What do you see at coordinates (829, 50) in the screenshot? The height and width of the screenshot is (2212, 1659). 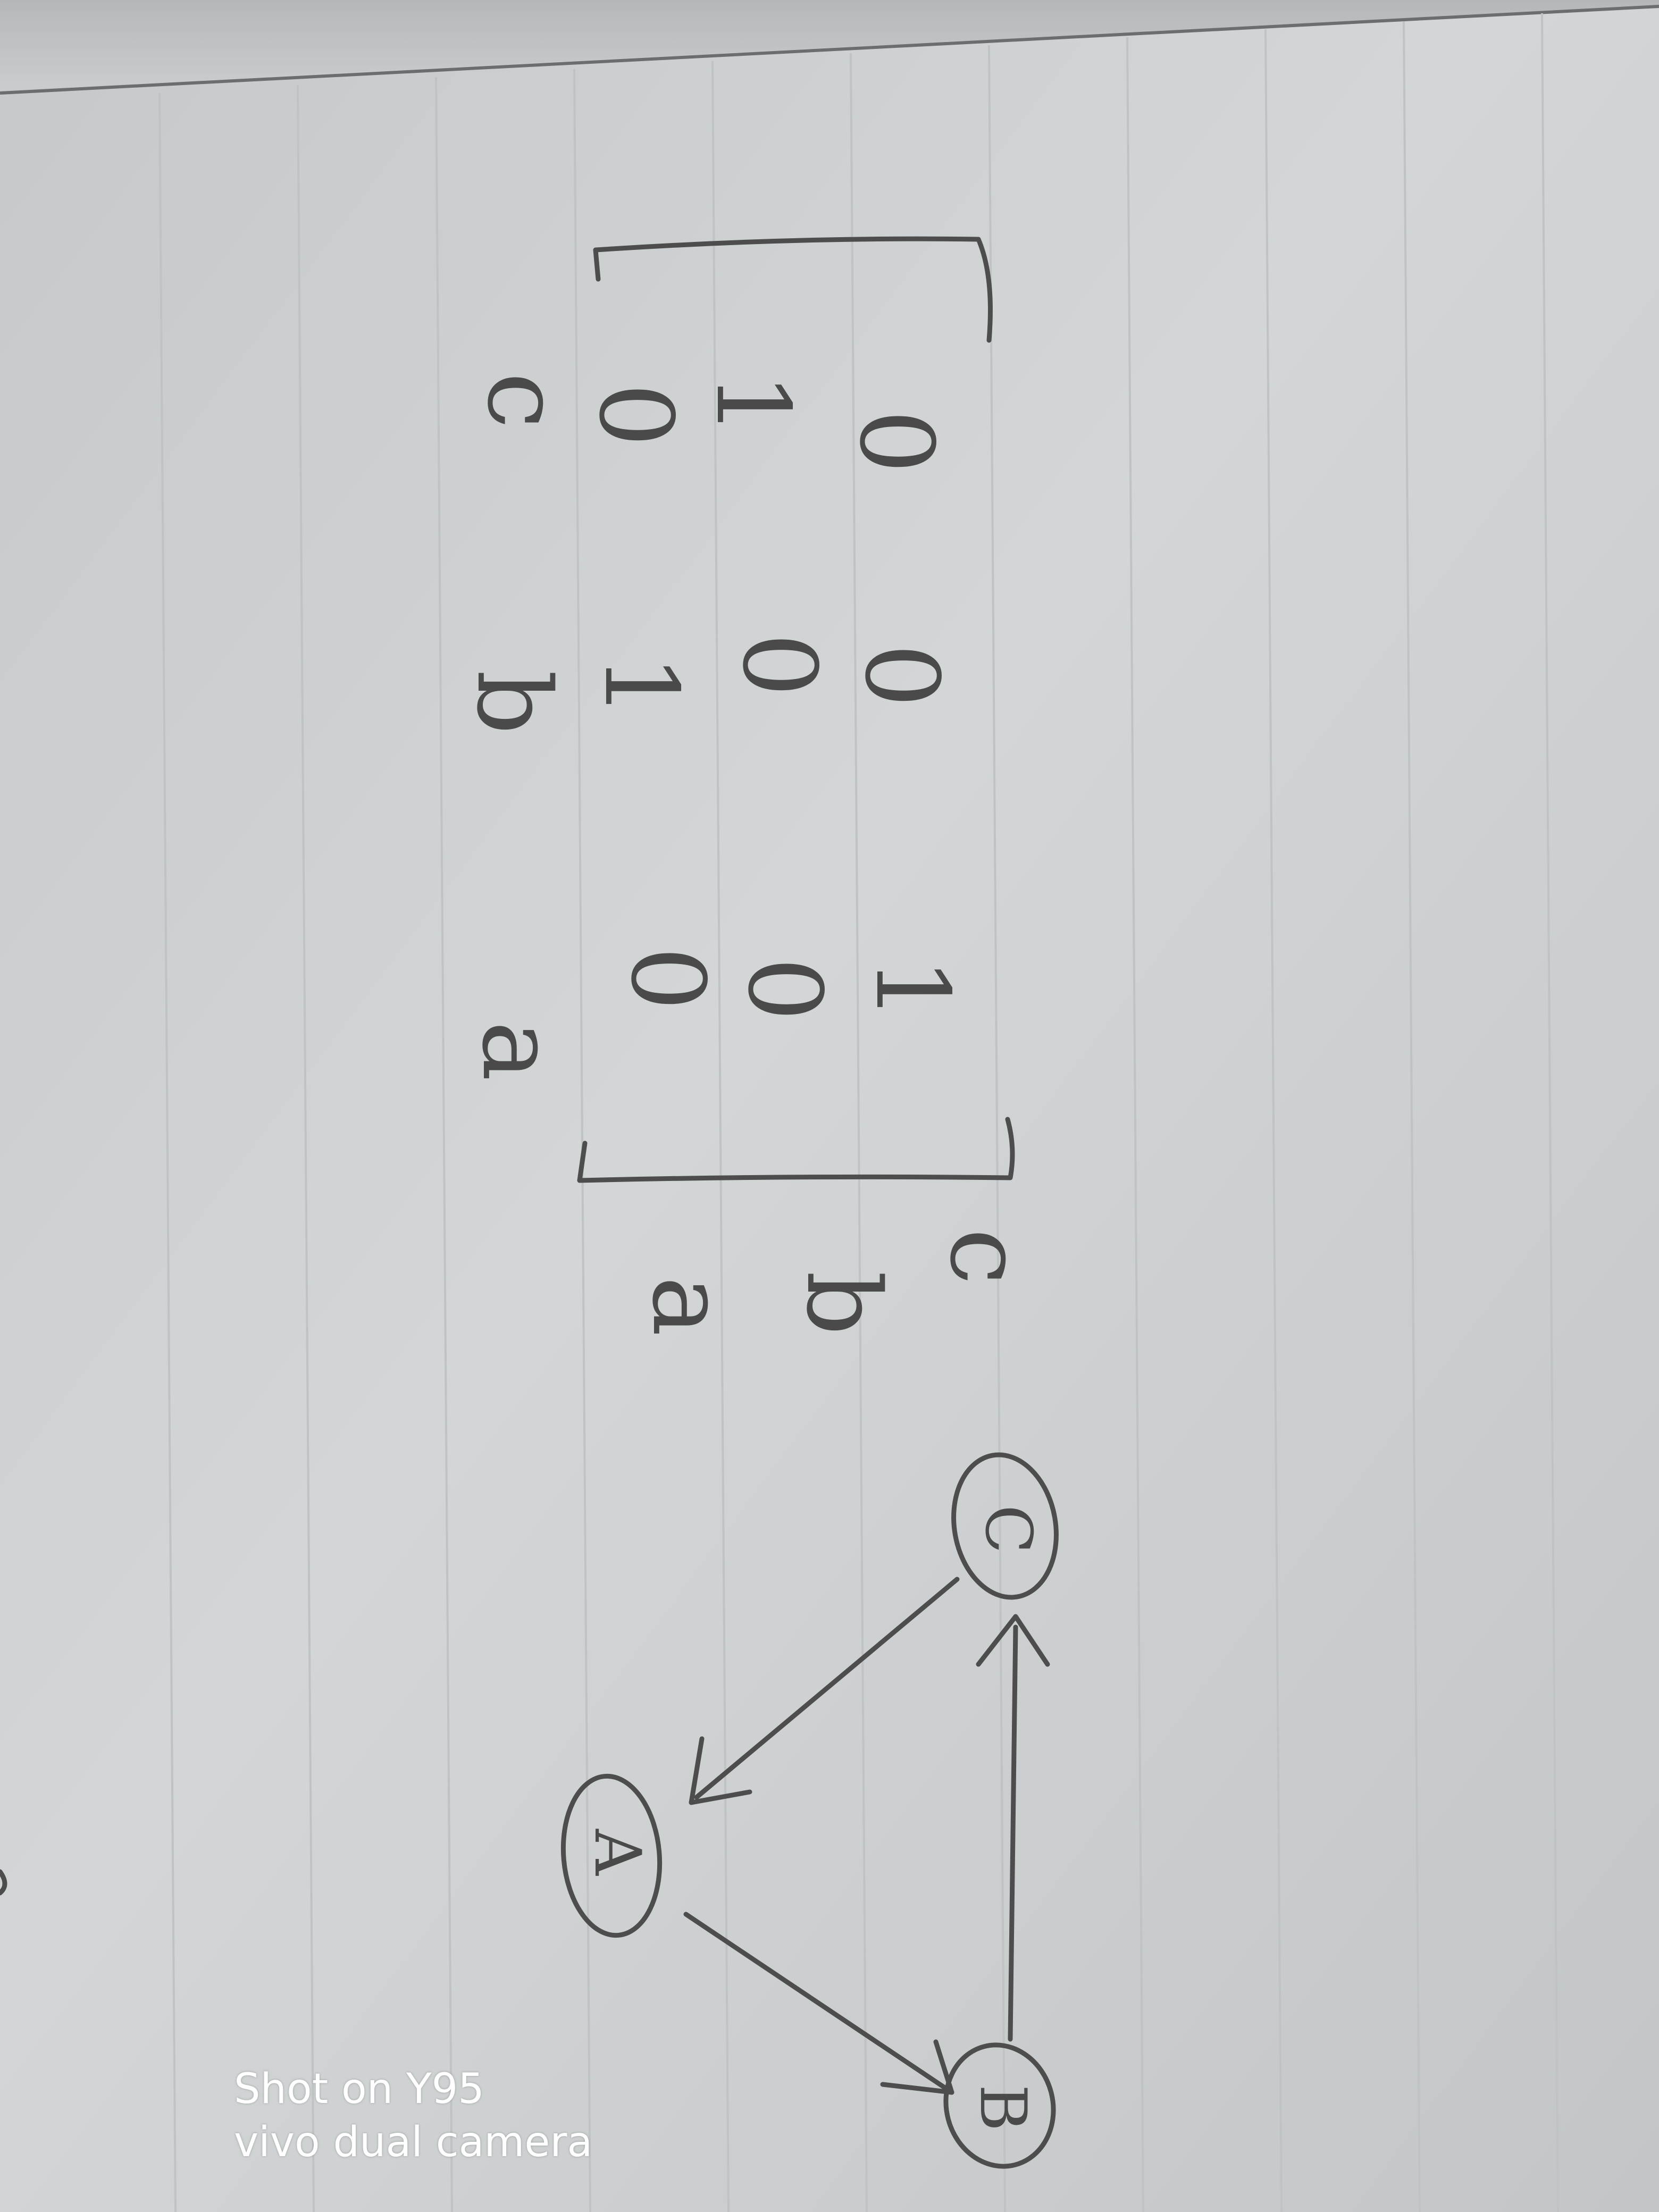 I see `paper-top-edge` at bounding box center [829, 50].